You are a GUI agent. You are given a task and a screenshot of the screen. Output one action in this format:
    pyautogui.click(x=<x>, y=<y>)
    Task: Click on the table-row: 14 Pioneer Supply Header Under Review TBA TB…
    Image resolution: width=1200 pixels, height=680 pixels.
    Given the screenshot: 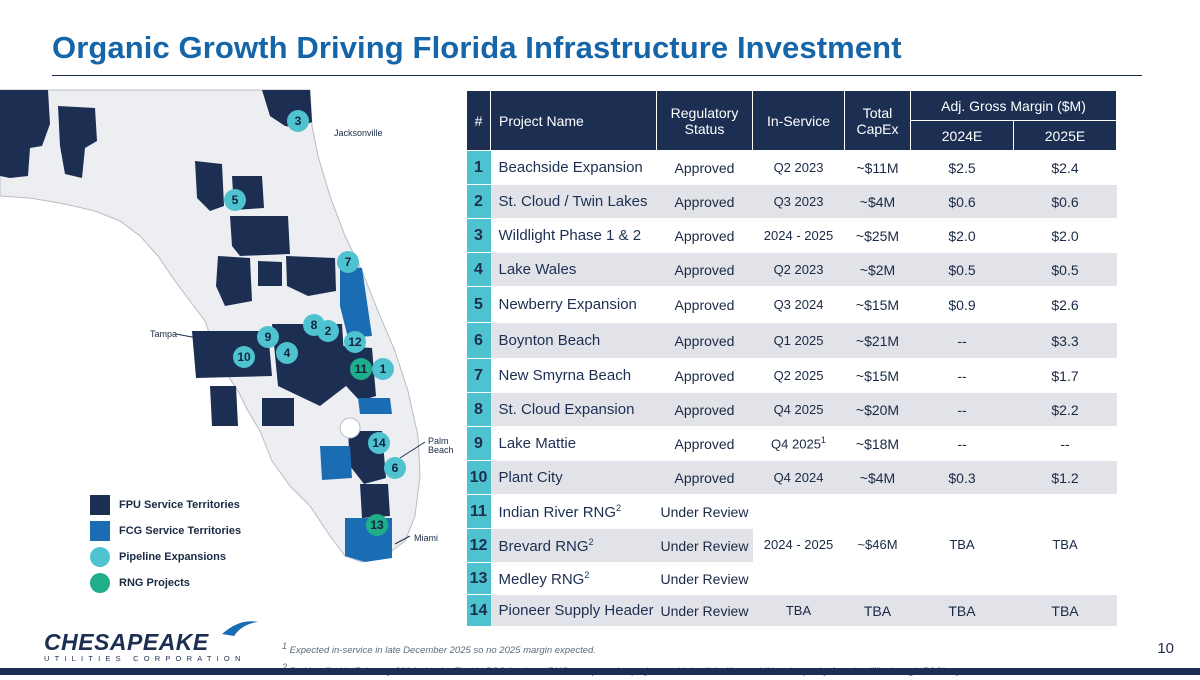 What is the action you would take?
    pyautogui.click(x=791, y=610)
    